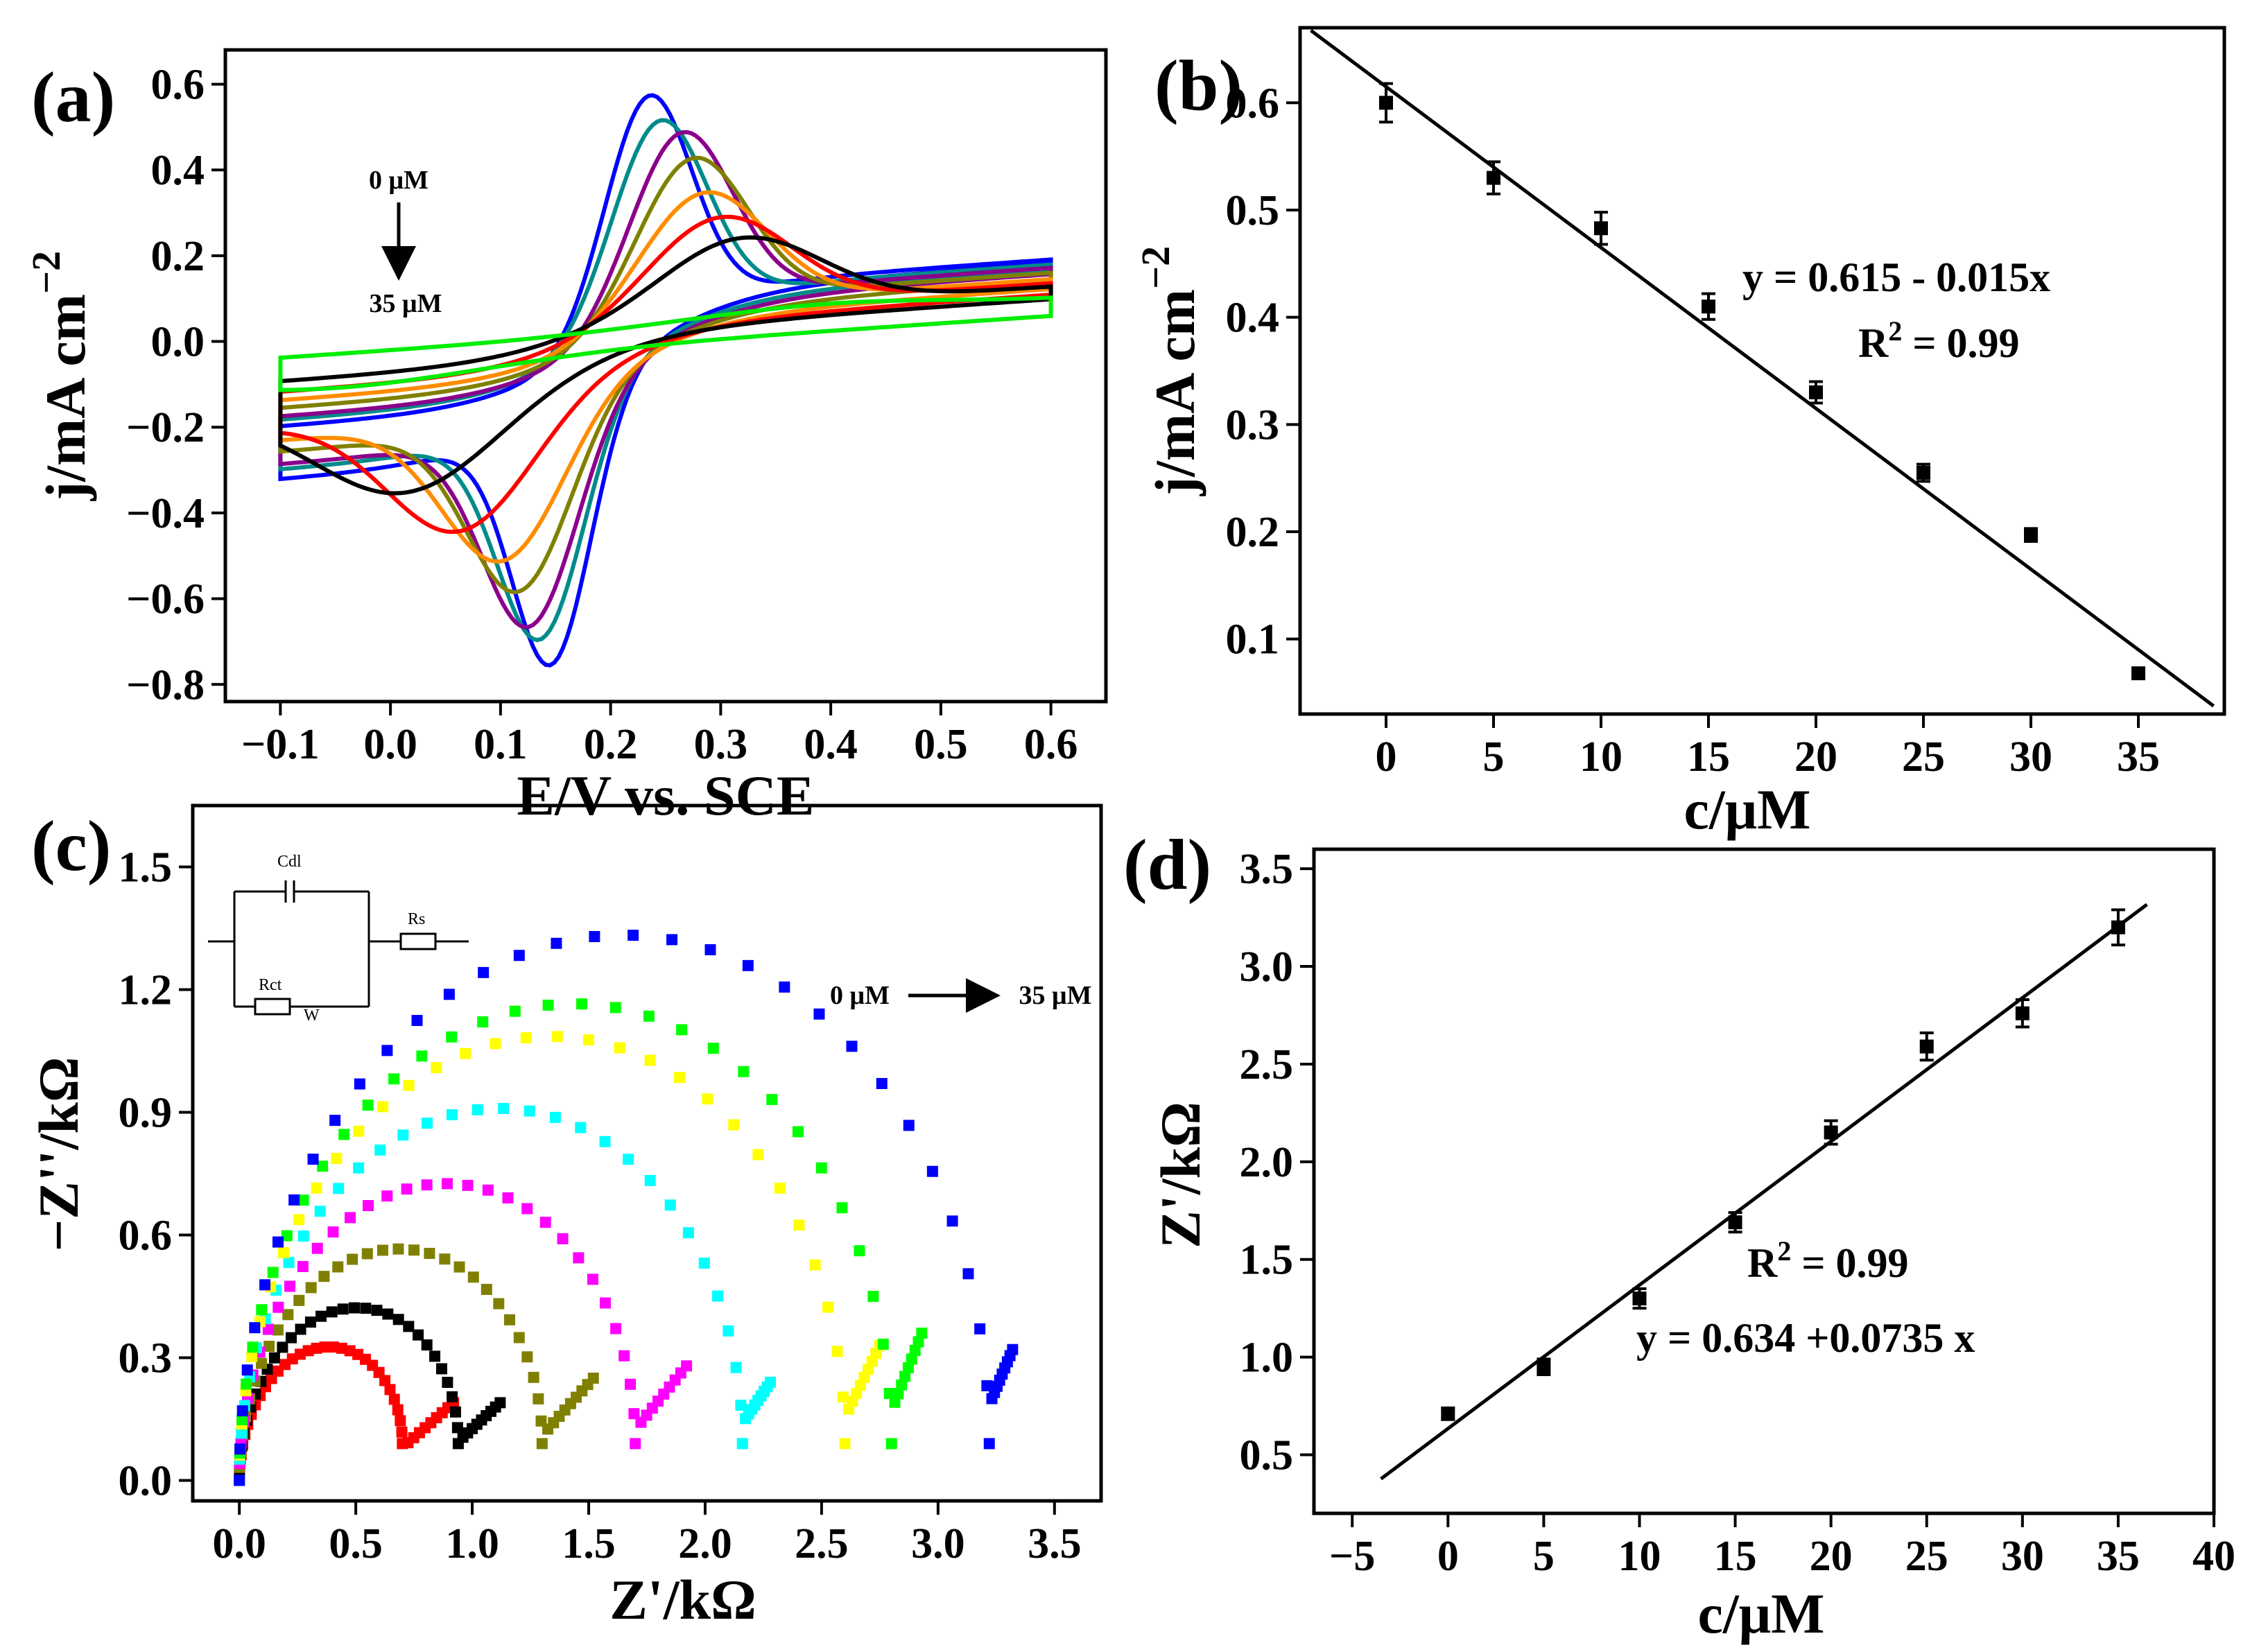  What do you see at coordinates (501, 744) in the screenshot?
I see `panel-a-xtick-label: 0.1` at bounding box center [501, 744].